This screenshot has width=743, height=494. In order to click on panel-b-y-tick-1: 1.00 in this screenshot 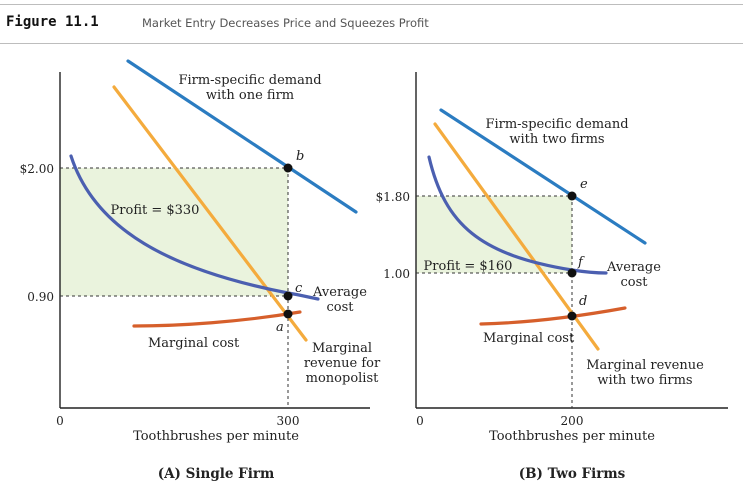, I will do `click(396, 274)`.